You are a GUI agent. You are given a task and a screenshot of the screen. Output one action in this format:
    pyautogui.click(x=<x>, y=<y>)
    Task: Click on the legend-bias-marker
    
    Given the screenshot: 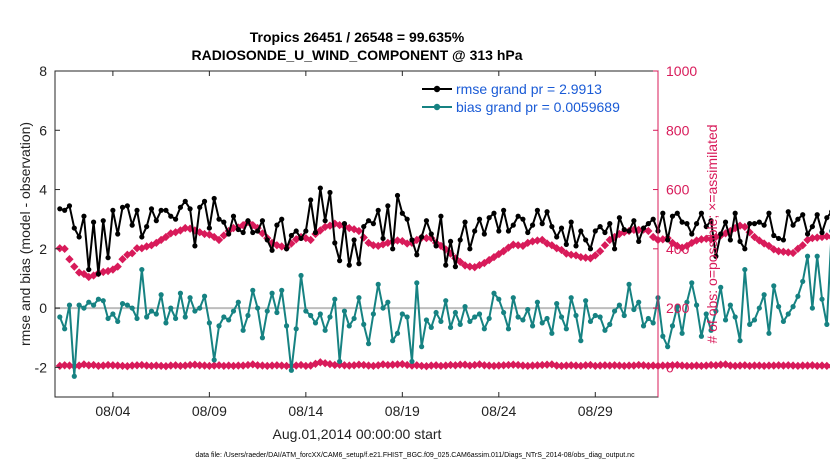 What is the action you would take?
    pyautogui.click(x=437, y=107)
    